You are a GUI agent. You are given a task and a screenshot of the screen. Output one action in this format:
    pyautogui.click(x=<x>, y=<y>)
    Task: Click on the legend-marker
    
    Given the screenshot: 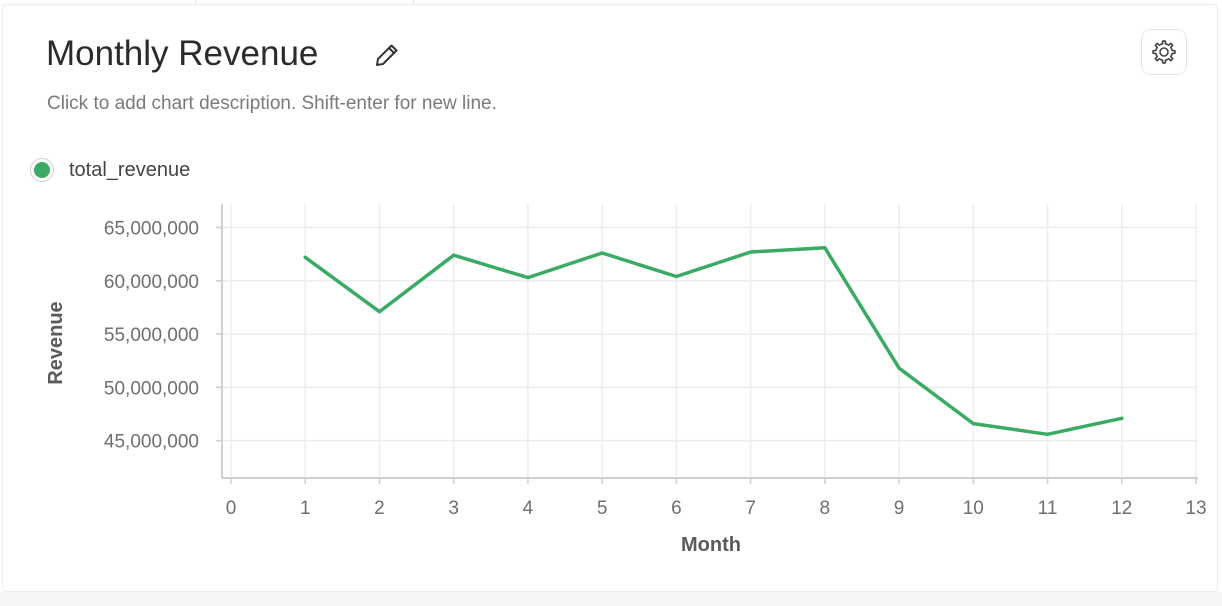 What is the action you would take?
    pyautogui.click(x=42, y=170)
    